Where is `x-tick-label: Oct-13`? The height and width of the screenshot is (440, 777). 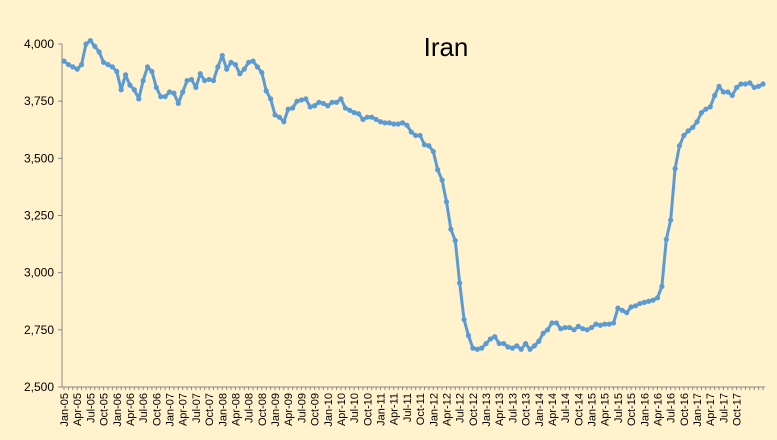
x-tick-label: Oct-13 is located at coordinates (527, 409).